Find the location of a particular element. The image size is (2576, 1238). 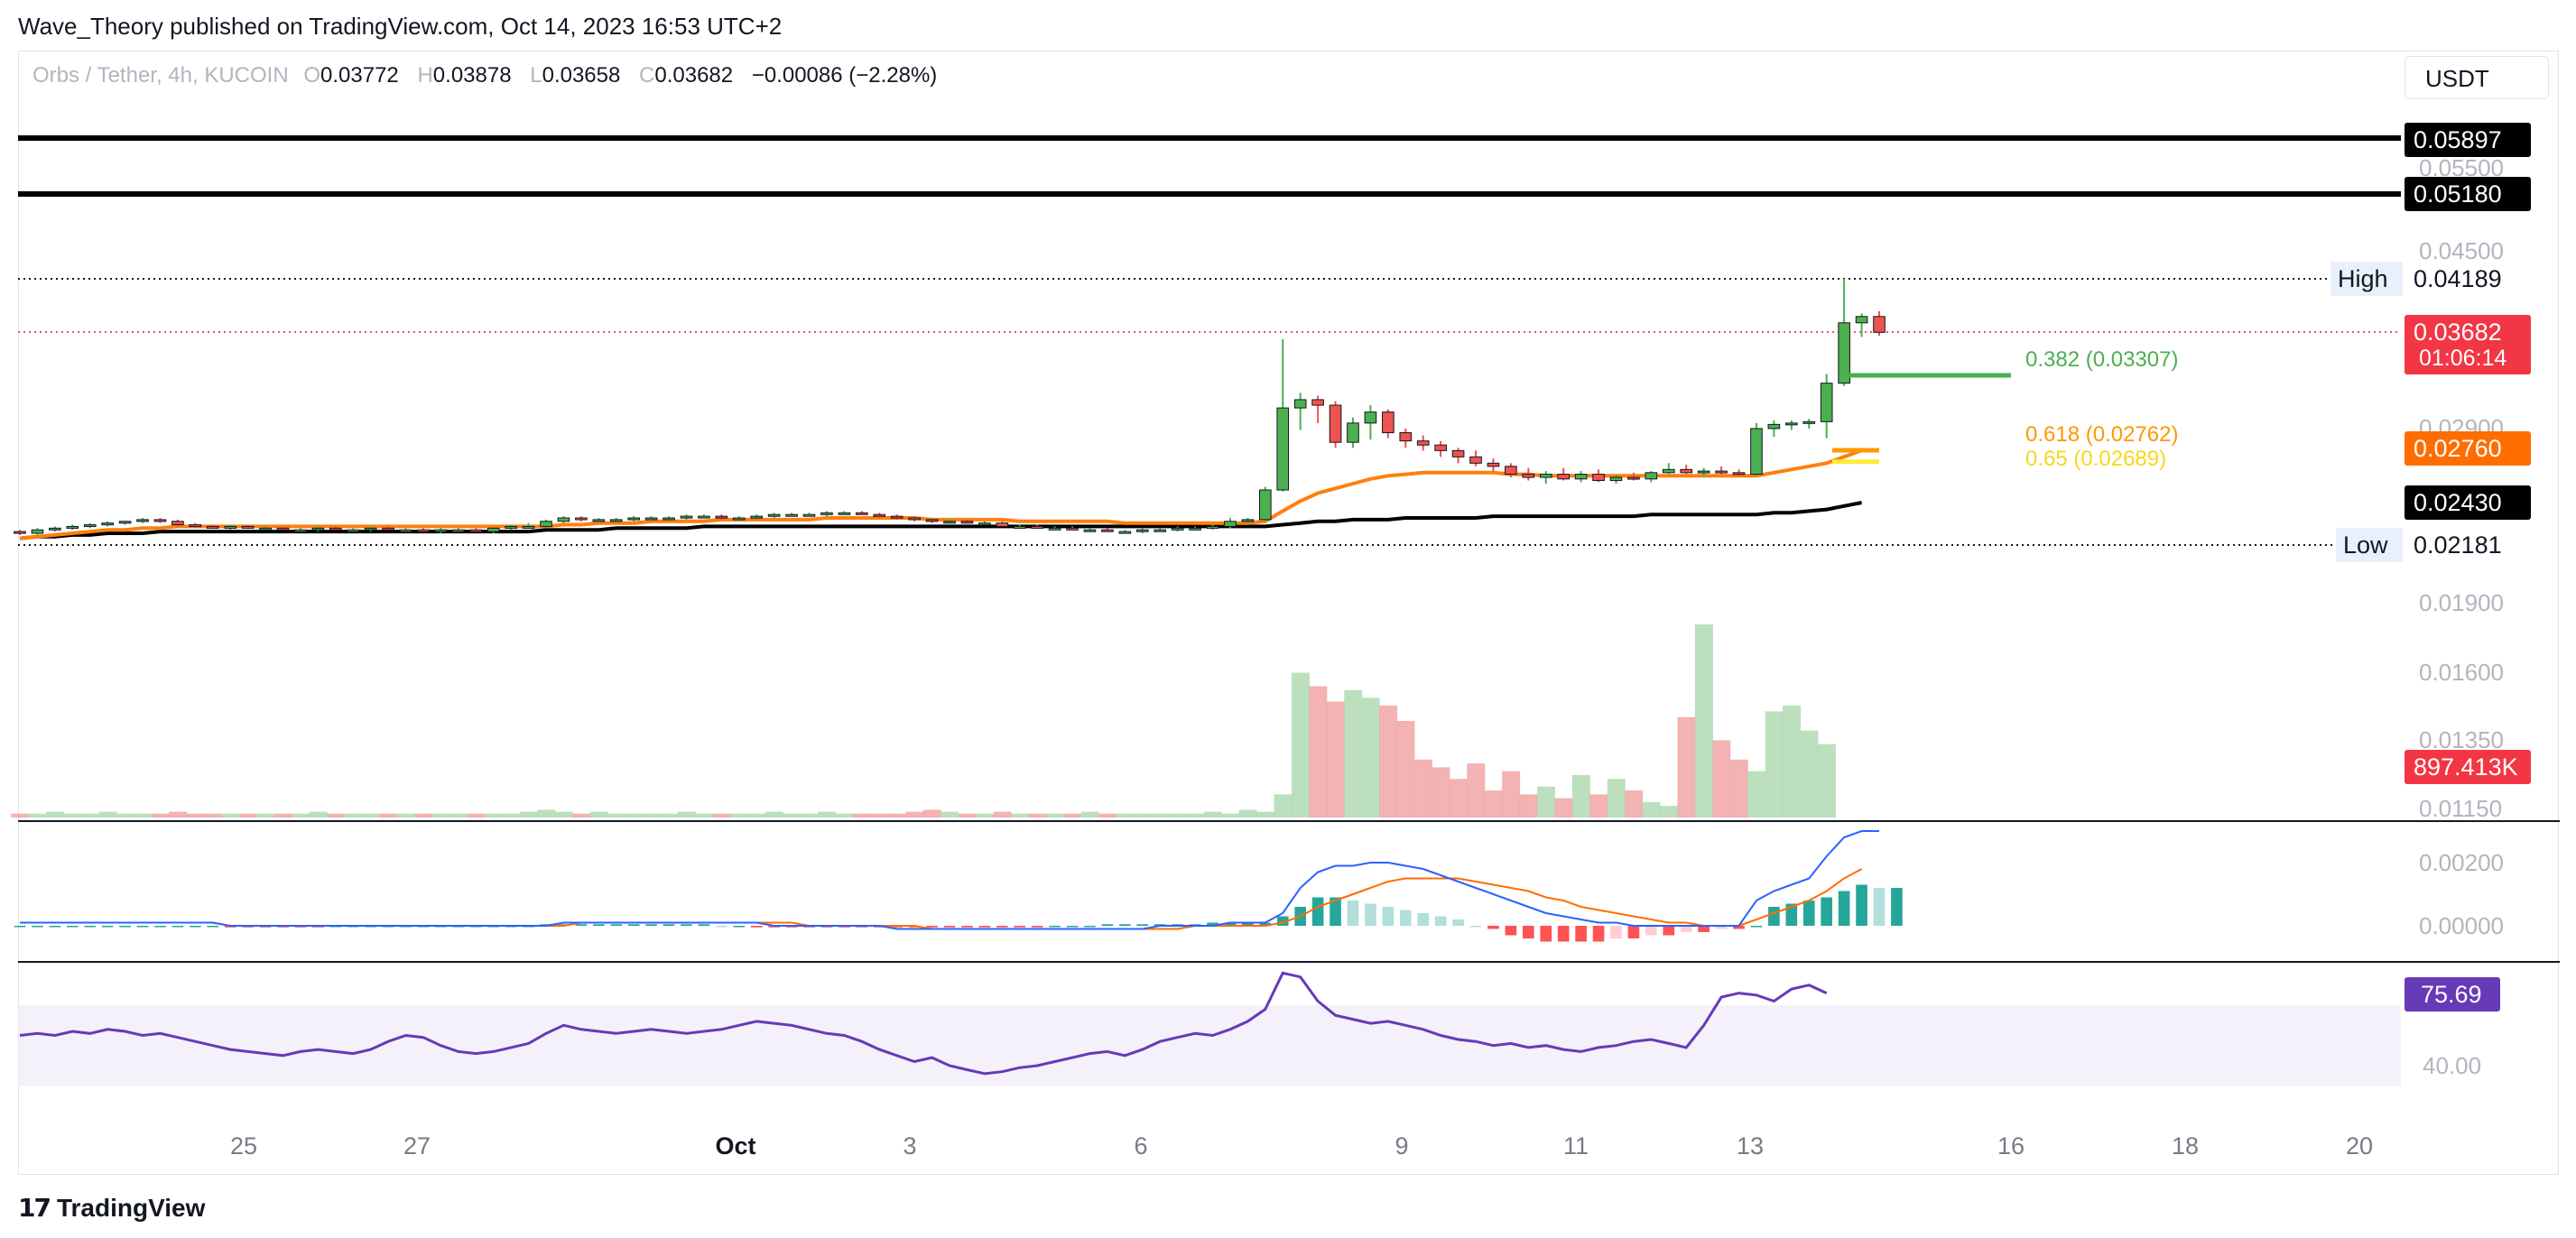

high-key: H is located at coordinates (425, 75).